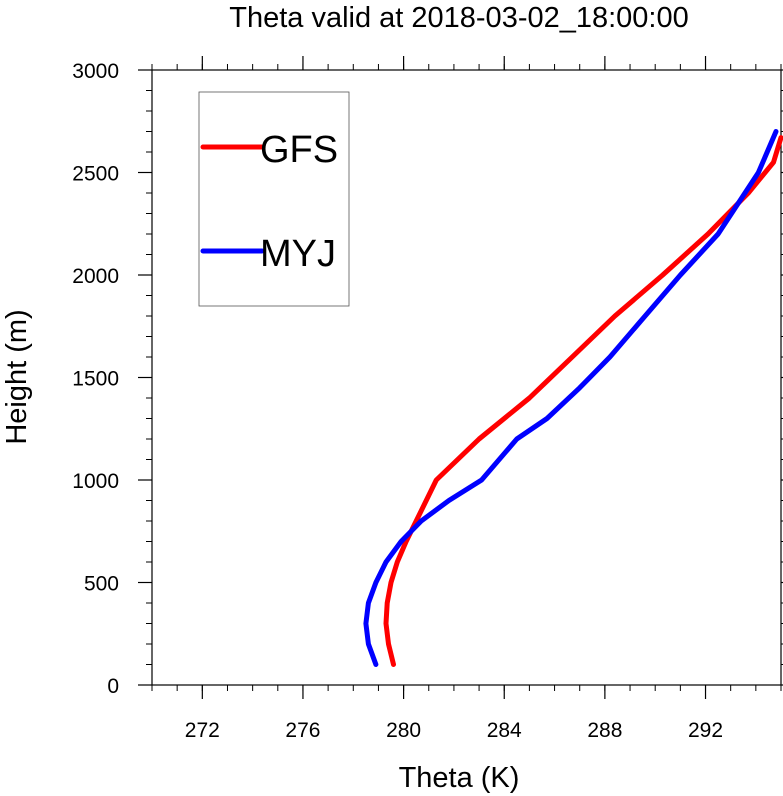 This screenshot has width=783, height=796. Describe the element at coordinates (299, 150) in the screenshot. I see `legend-label-gfs: GFS` at that location.